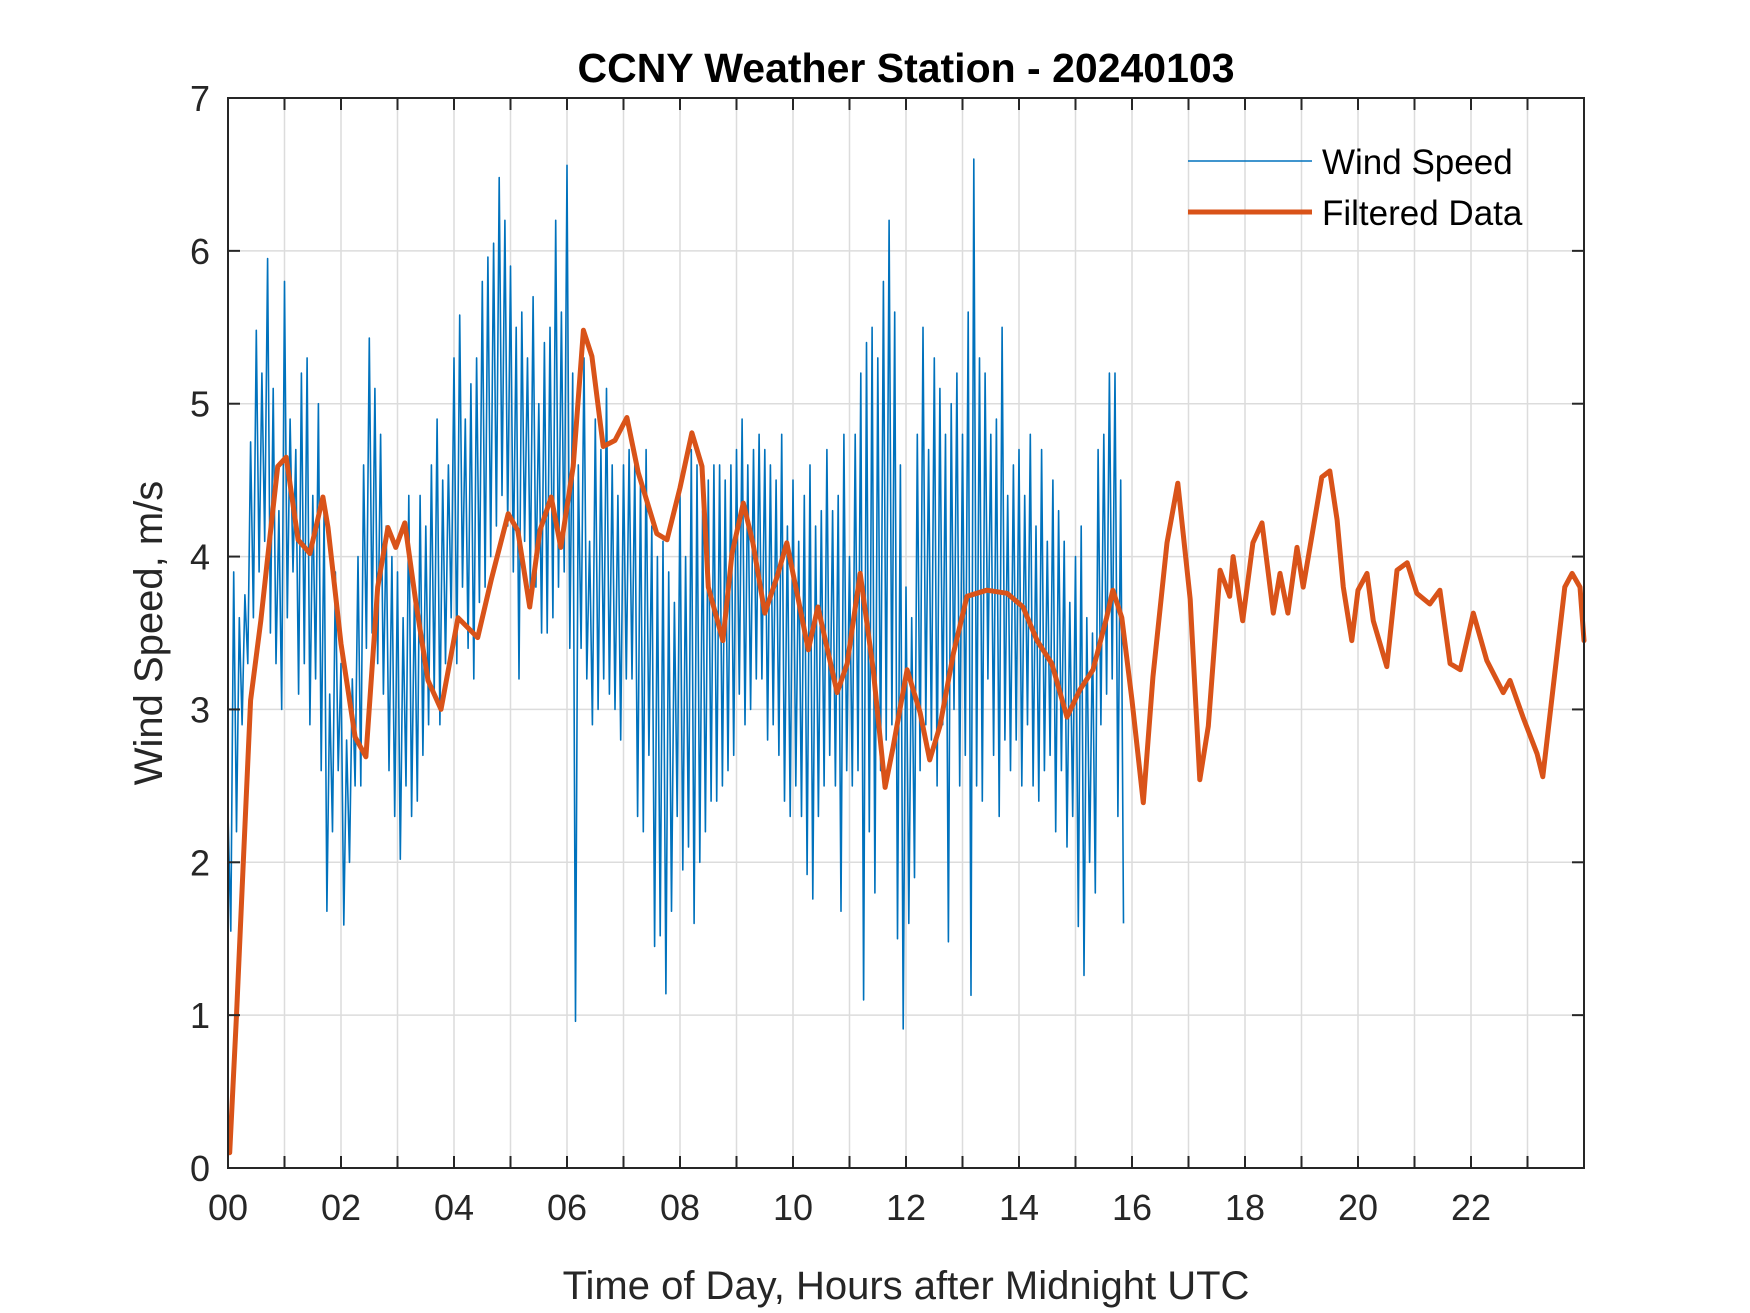  What do you see at coordinates (200, 404) in the screenshot?
I see `y-tick-label: 5` at bounding box center [200, 404].